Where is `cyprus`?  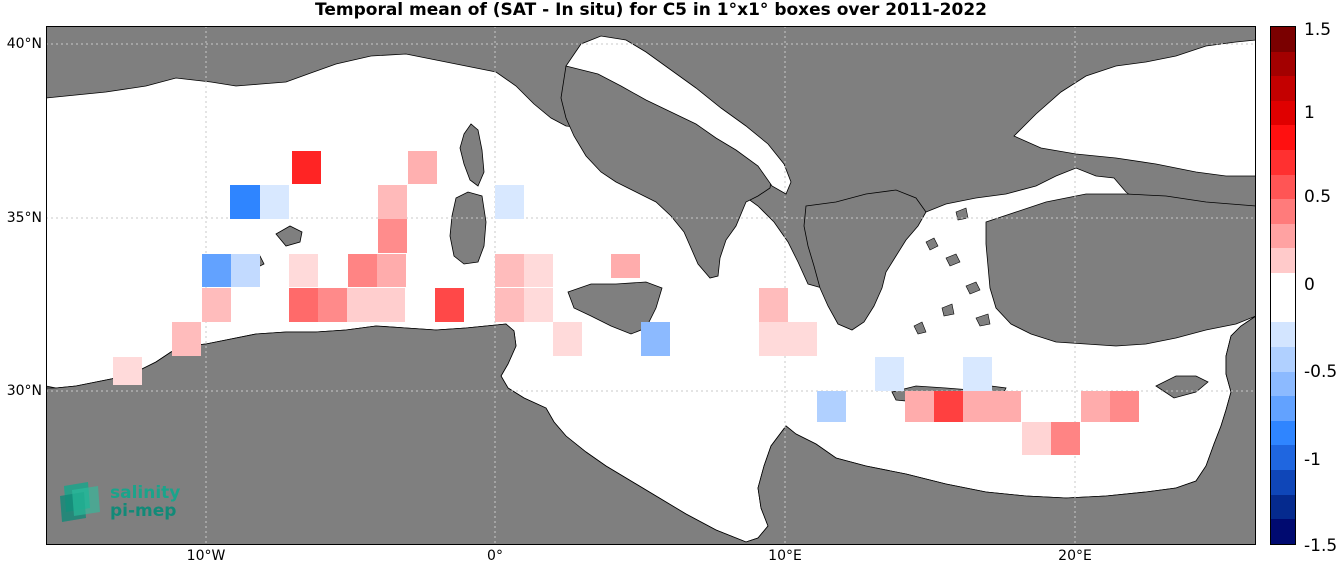
cyprus is located at coordinates (1182, 387).